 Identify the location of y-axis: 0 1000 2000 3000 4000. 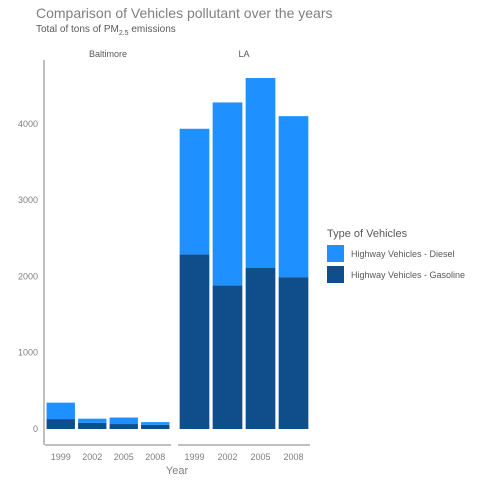
(31, 252).